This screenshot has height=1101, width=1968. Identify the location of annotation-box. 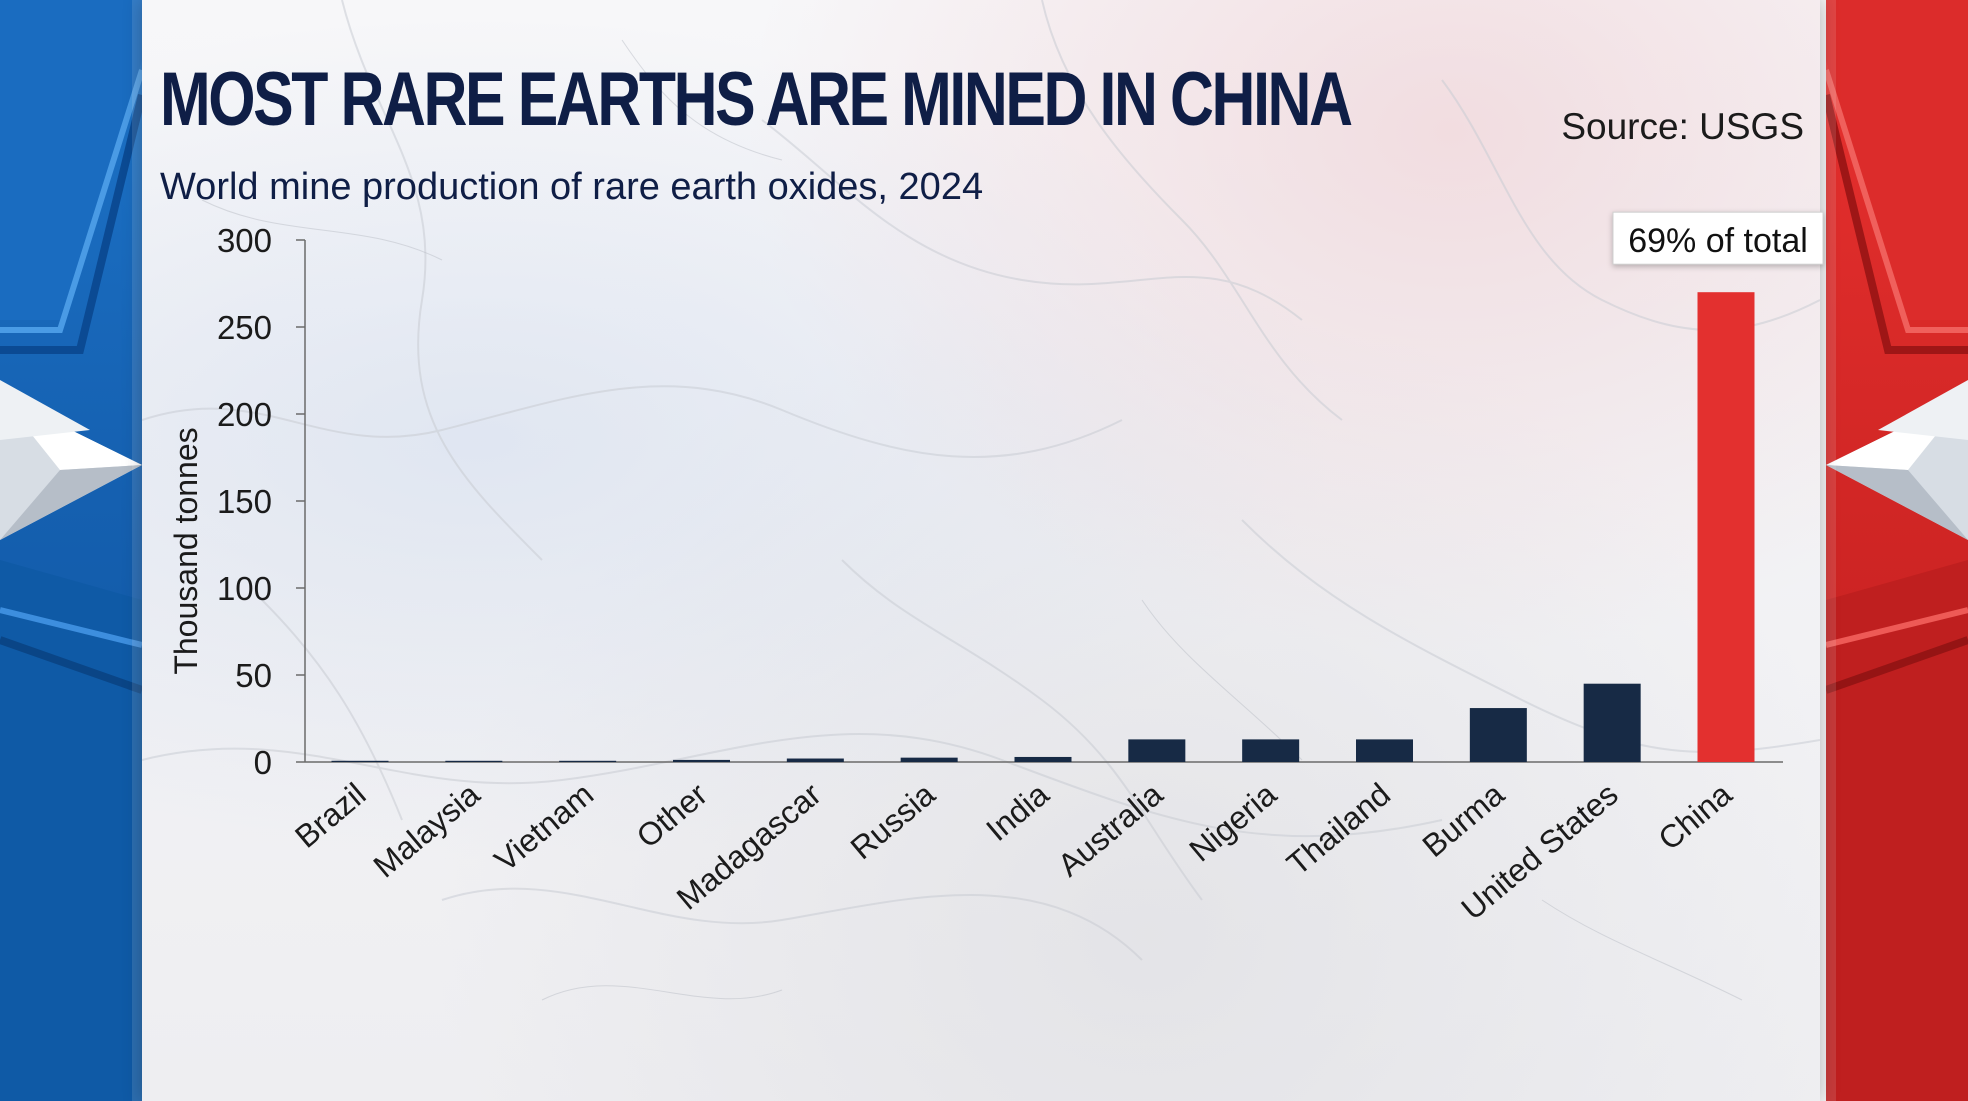
(1718, 238).